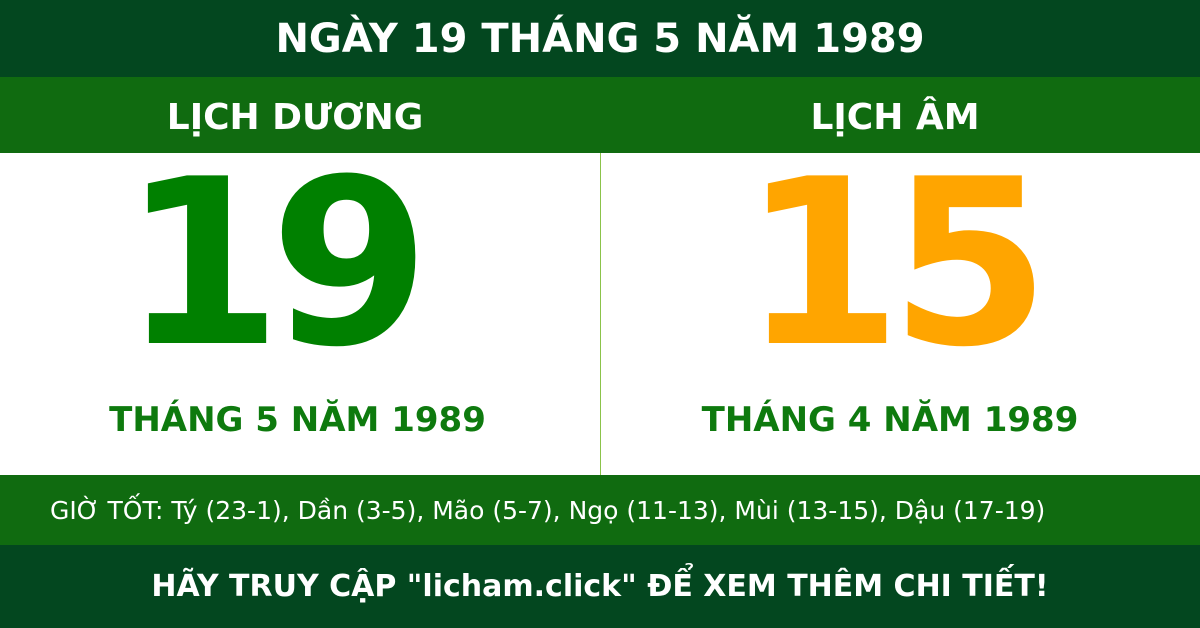 This screenshot has height=628, width=1200. I want to click on calendar-headers: LỊCH DƯƠNG LỊCH ÂM, so click(600, 115).